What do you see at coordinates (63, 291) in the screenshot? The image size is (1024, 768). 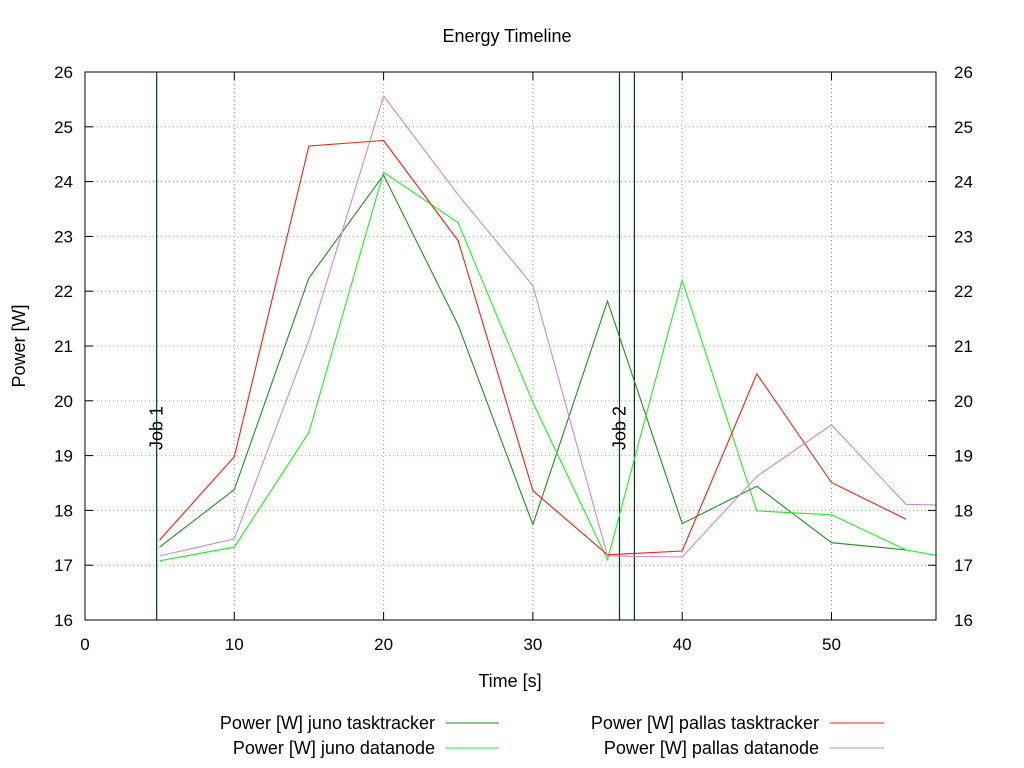 I see `y-tick-label: 22` at bounding box center [63, 291].